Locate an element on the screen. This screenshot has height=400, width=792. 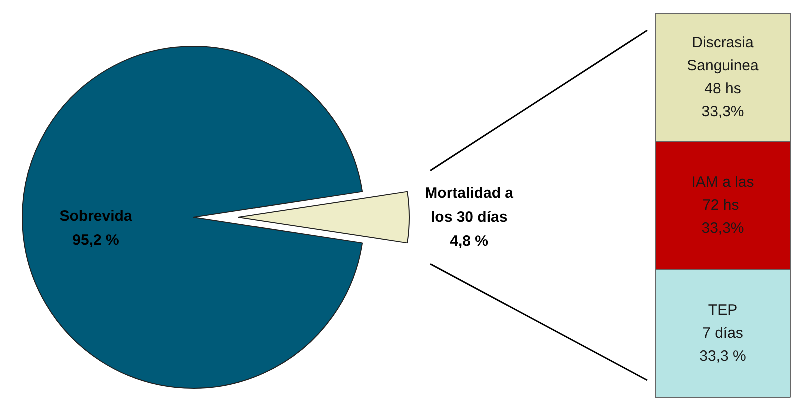
data-label: 95,2 % is located at coordinates (96, 240).